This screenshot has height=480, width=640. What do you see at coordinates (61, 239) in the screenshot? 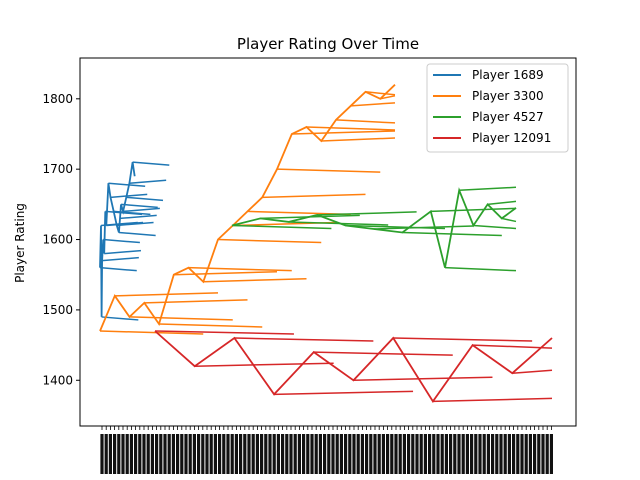
I see `y-axis-ticks: 1400 1500 1600 1700 1800` at bounding box center [61, 239].